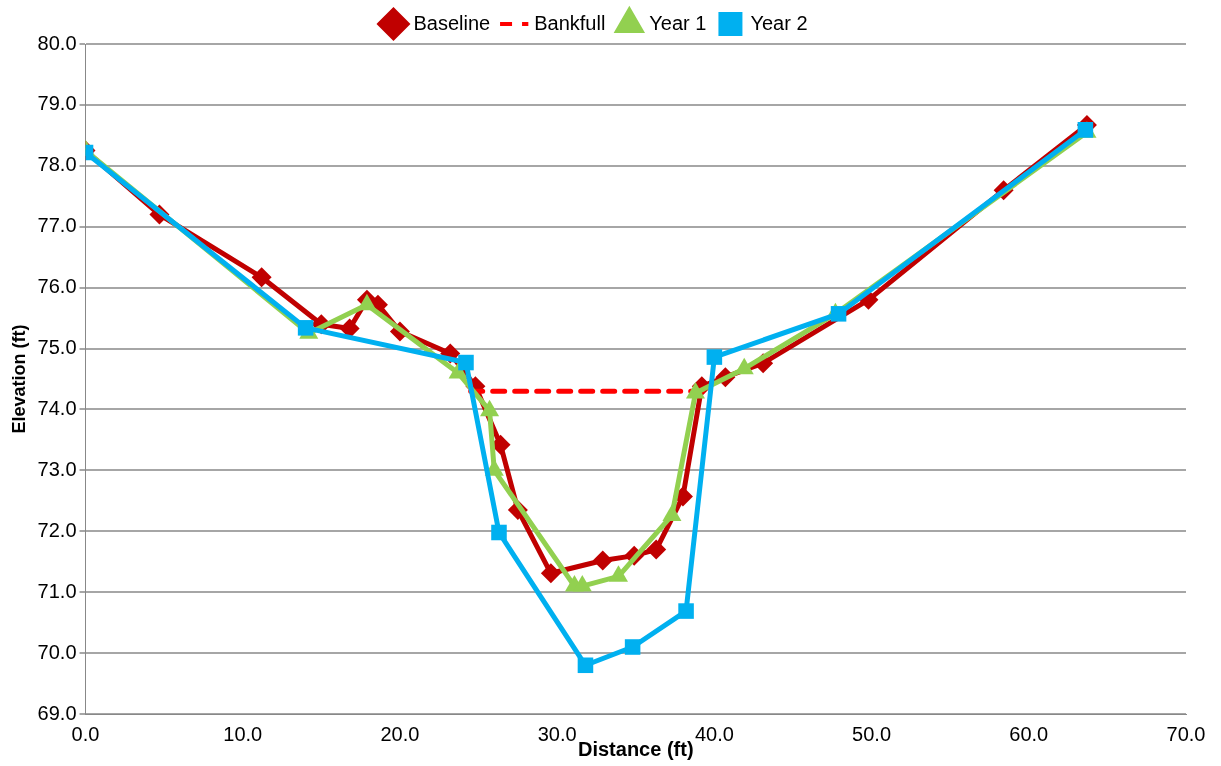 Image resolution: width=1221 pixels, height=766 pixels. What do you see at coordinates (57, 347) in the screenshot?
I see `y-tick-label: 75.0` at bounding box center [57, 347].